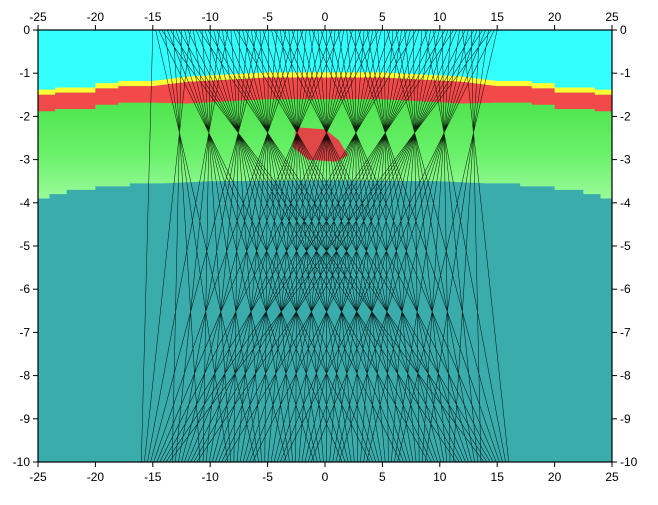 The height and width of the screenshot is (505, 658). I want to click on y-tick-label-right: -4, so click(625, 203).